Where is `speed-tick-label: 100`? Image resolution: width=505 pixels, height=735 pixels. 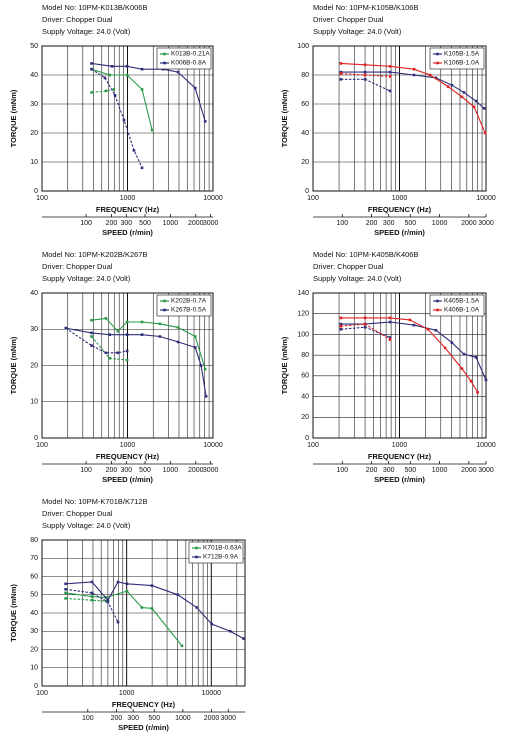
speed-tick-label: 100 is located at coordinates (86, 470).